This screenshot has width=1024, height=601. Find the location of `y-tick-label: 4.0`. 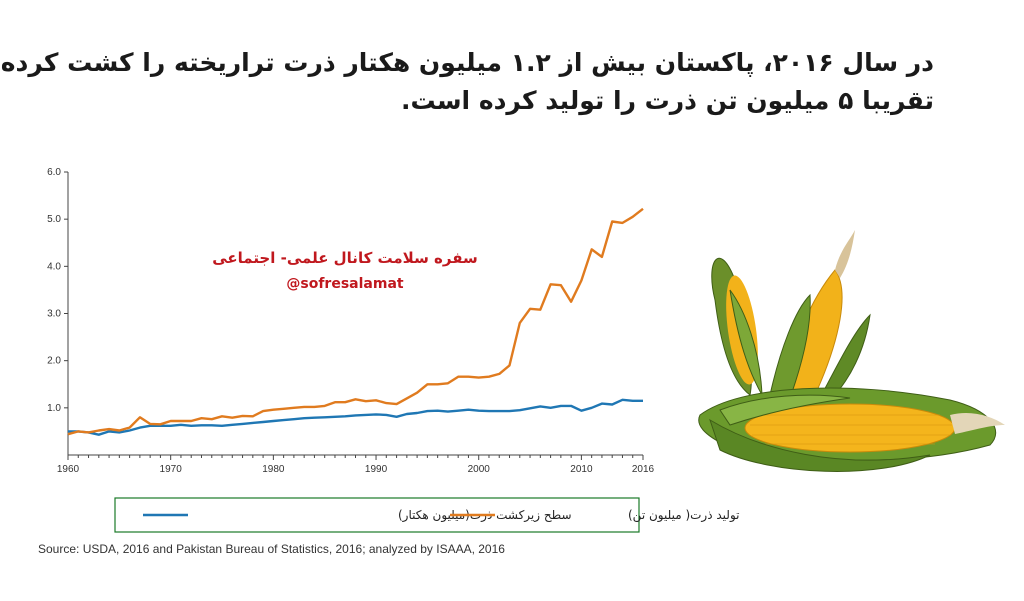

y-tick-label: 4.0 is located at coordinates (54, 266).